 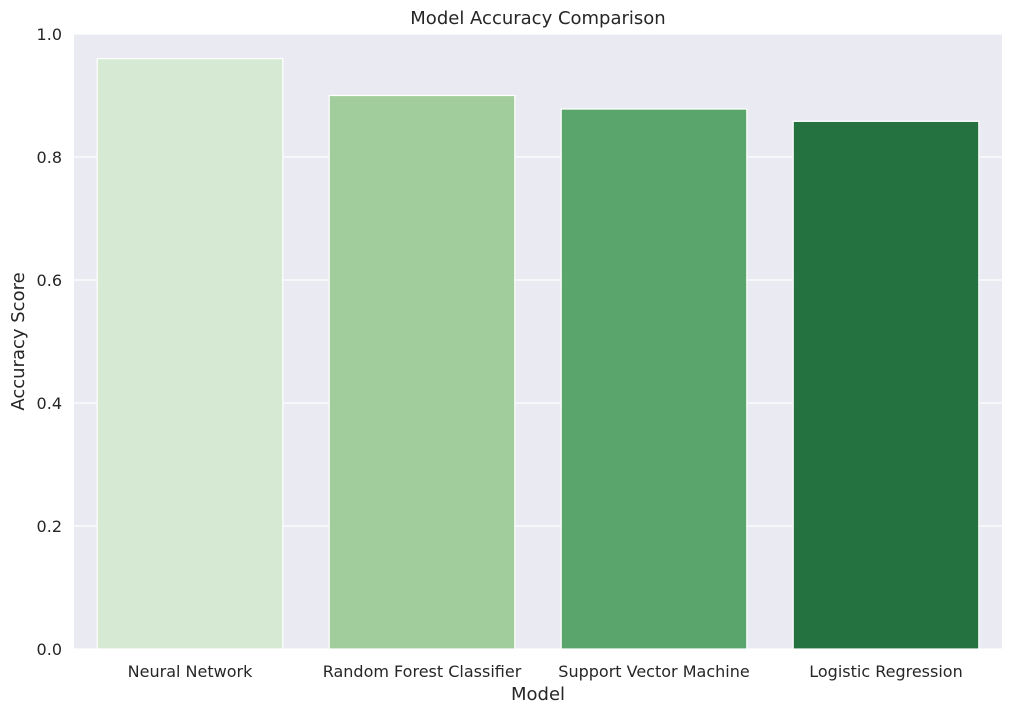 I want to click on x-tick-label: Logistic Regression, so click(x=885, y=671).